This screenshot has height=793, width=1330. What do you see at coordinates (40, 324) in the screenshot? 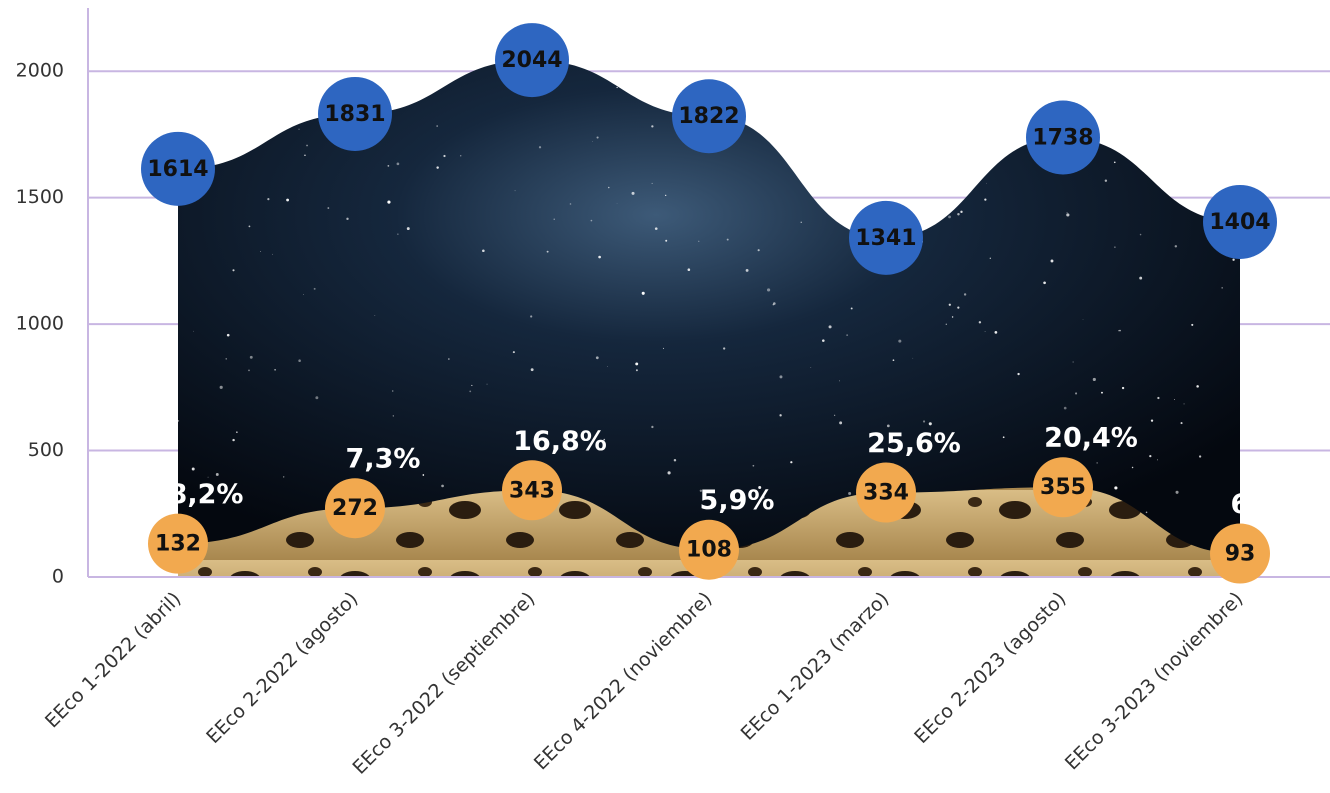
I see `y-tick-label: 1000` at bounding box center [40, 324].